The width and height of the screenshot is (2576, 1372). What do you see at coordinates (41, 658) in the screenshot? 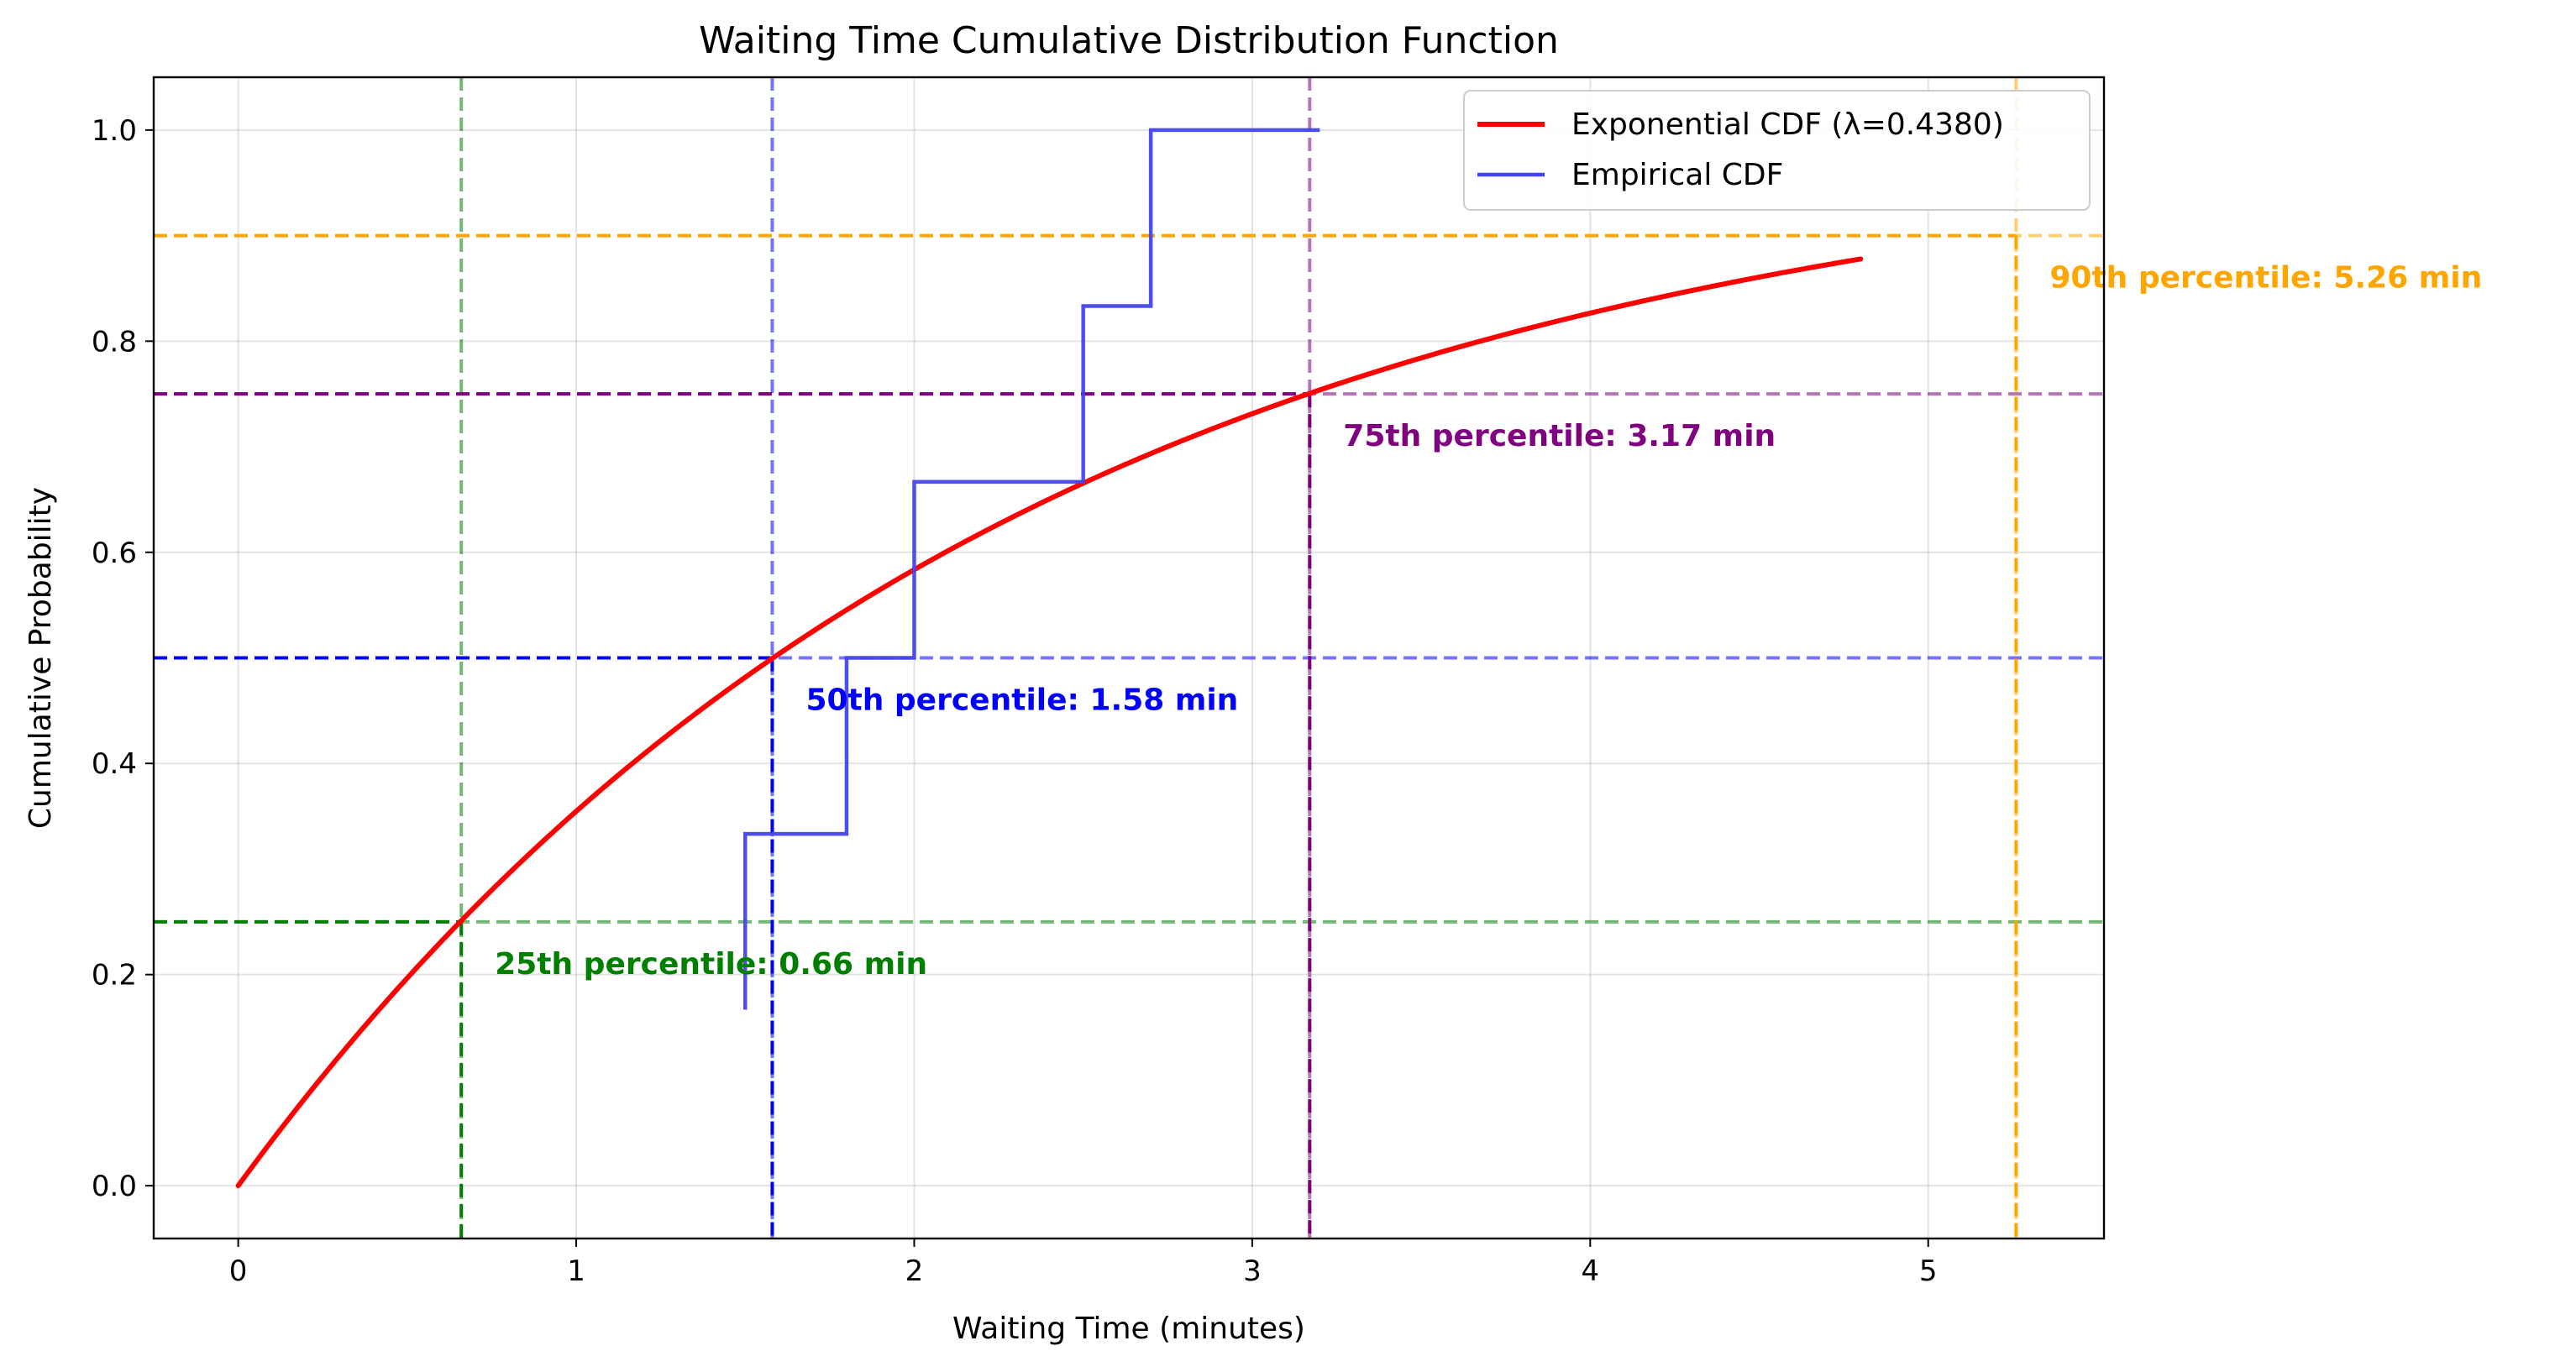
I see `y-axis-label: Cumulative Probability` at bounding box center [41, 658].